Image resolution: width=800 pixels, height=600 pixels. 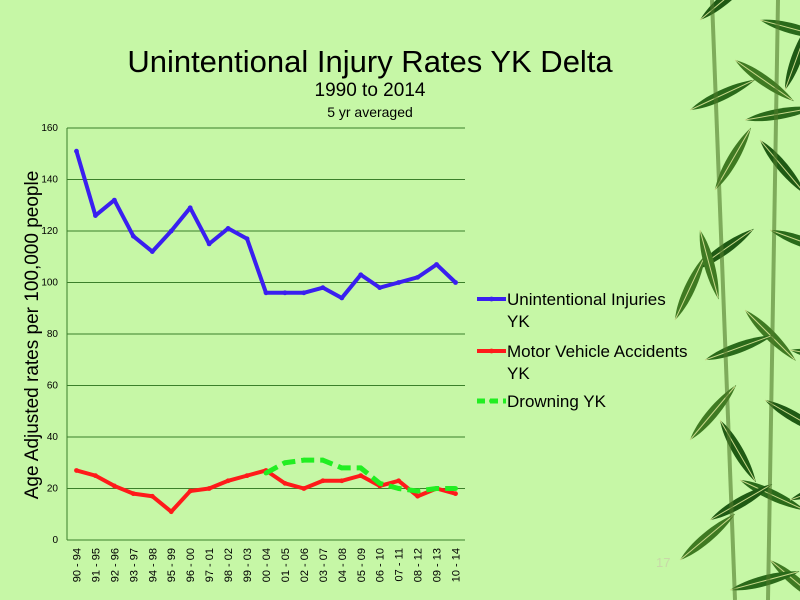 I want to click on x-tick-label: 04 - 08, so click(x=343, y=565).